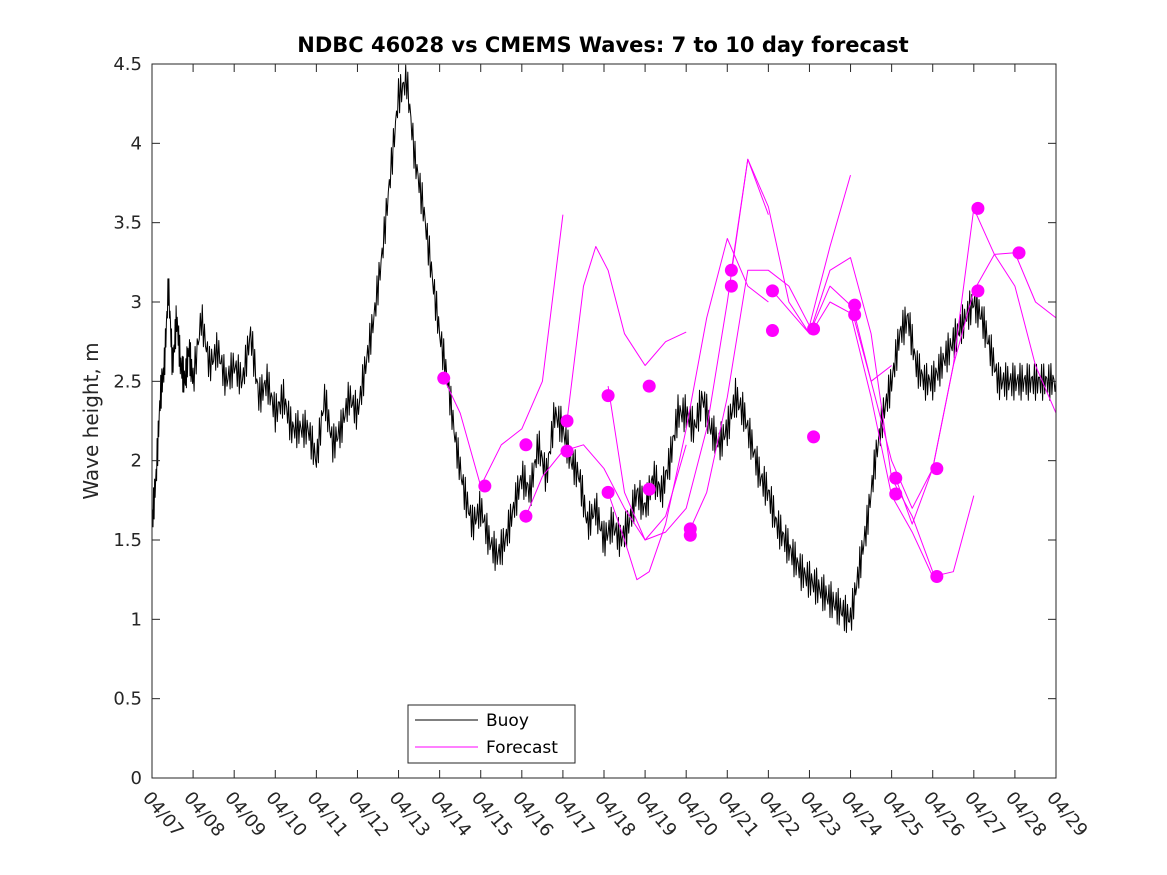 The height and width of the screenshot is (875, 1167). What do you see at coordinates (614, 814) in the screenshot?
I see `x-tick-label: 04/18` at bounding box center [614, 814].